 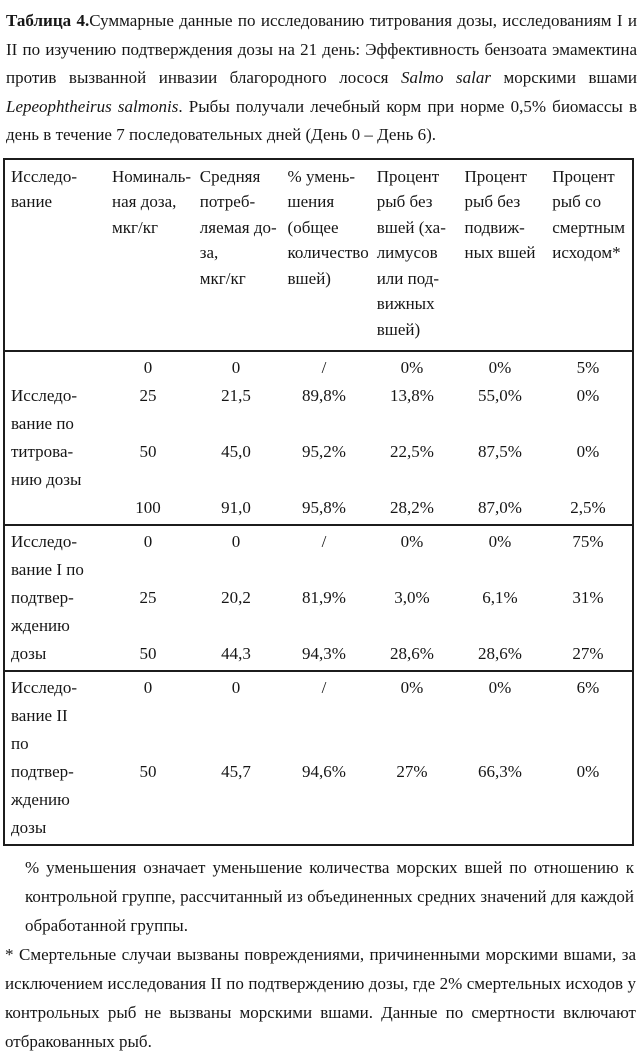 I want to click on table-row: титрова- 50 45,0 95,2% 22,5% 87,5% 0%, so click(x=318, y=452).